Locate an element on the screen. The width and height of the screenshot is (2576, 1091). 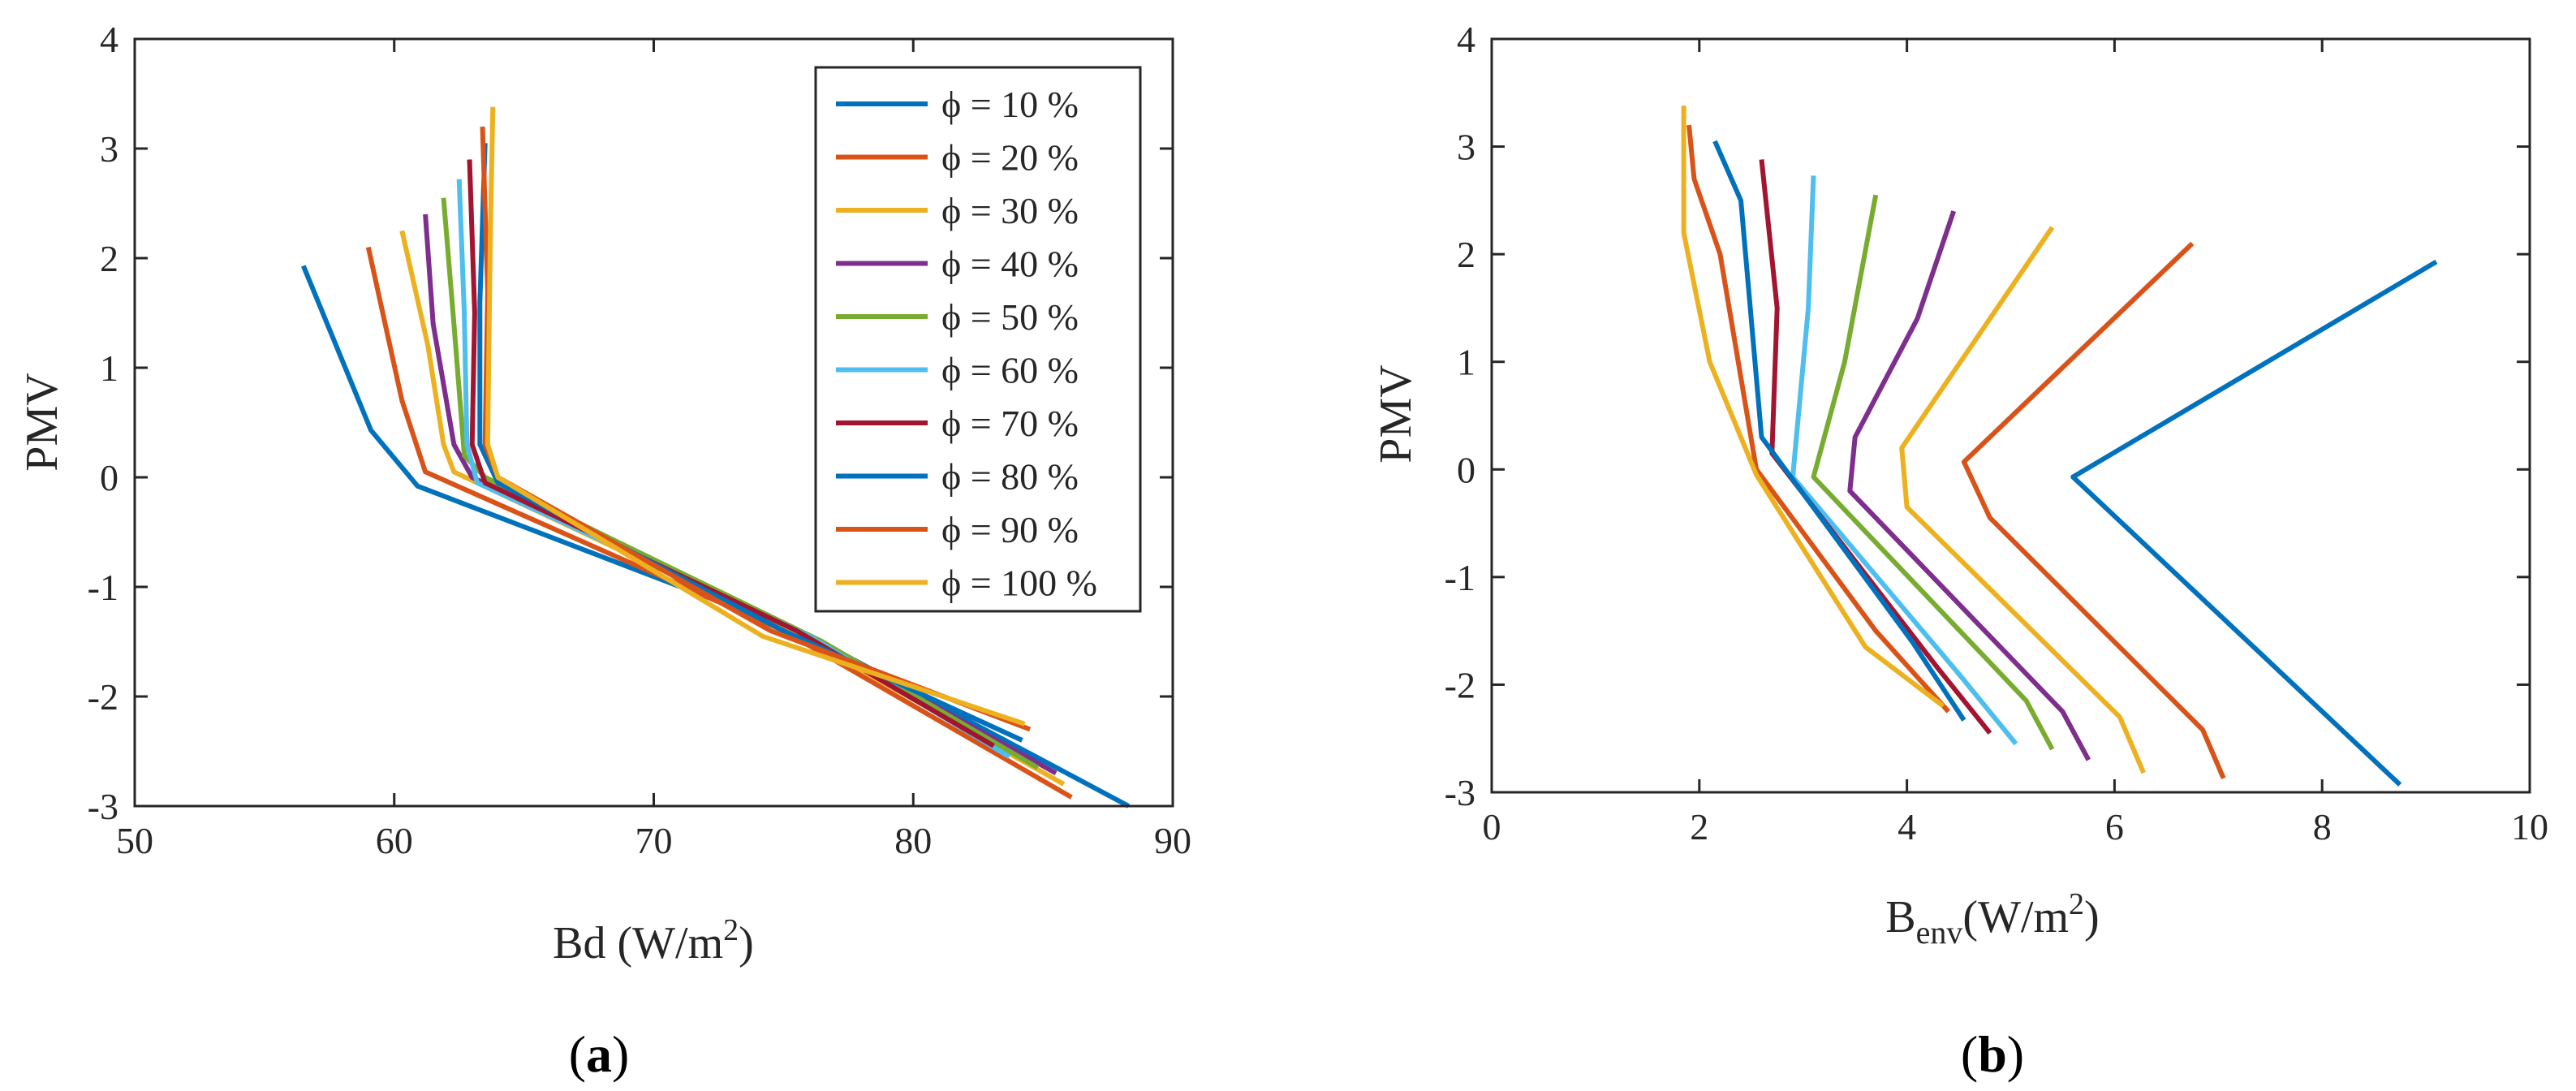
x-tick-label-a: 50 is located at coordinates (135, 840).